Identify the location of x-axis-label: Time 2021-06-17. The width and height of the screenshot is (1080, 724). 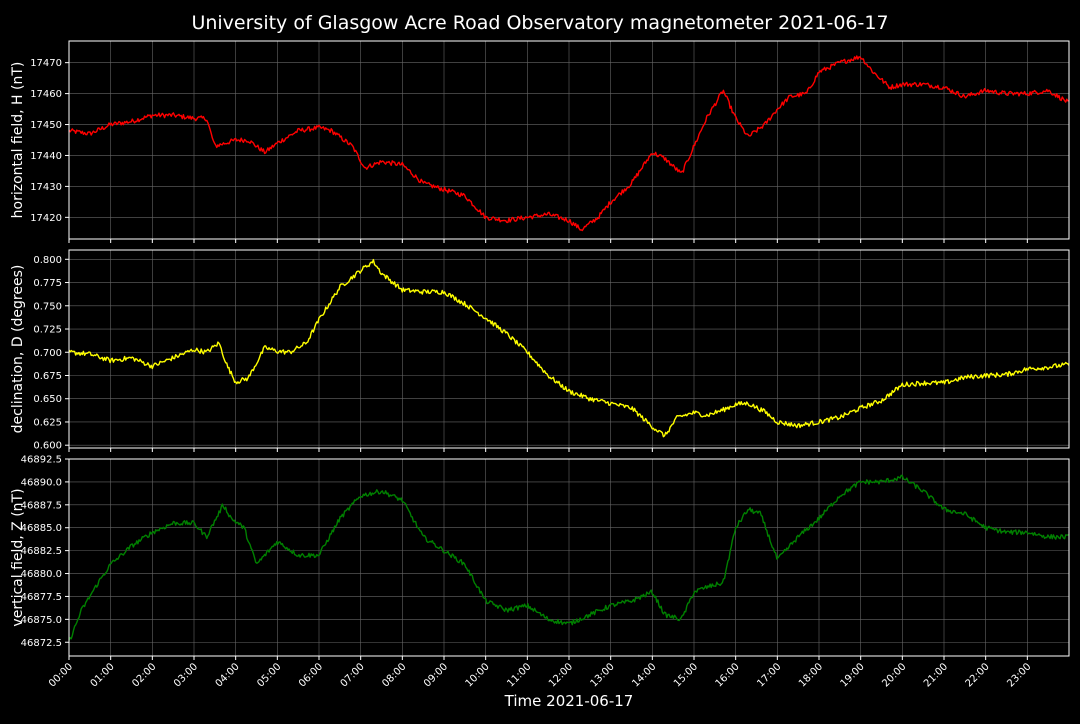
(569, 701).